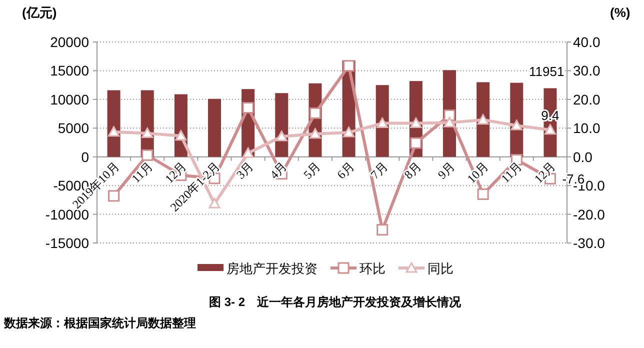  Describe the element at coordinates (441, 268) in the screenshot. I see `legend-label: 同比` at that location.